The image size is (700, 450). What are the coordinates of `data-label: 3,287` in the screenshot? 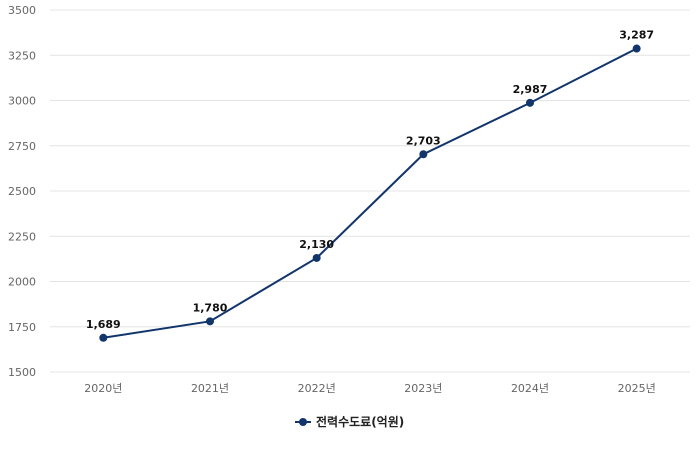 It's located at (636, 35).